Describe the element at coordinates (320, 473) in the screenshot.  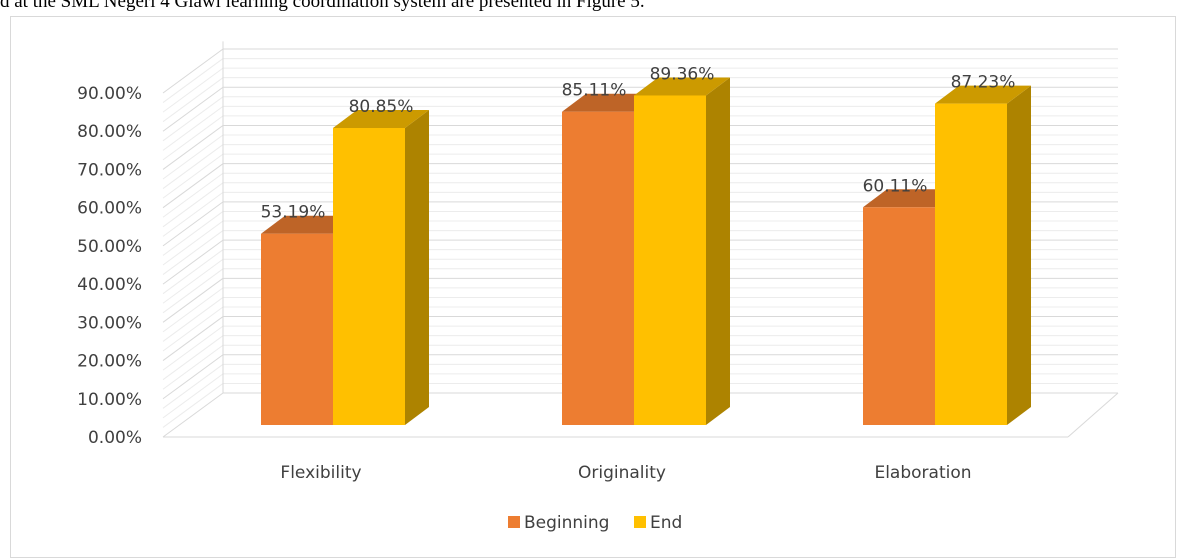
I see `category-label: Flexibility` at that location.